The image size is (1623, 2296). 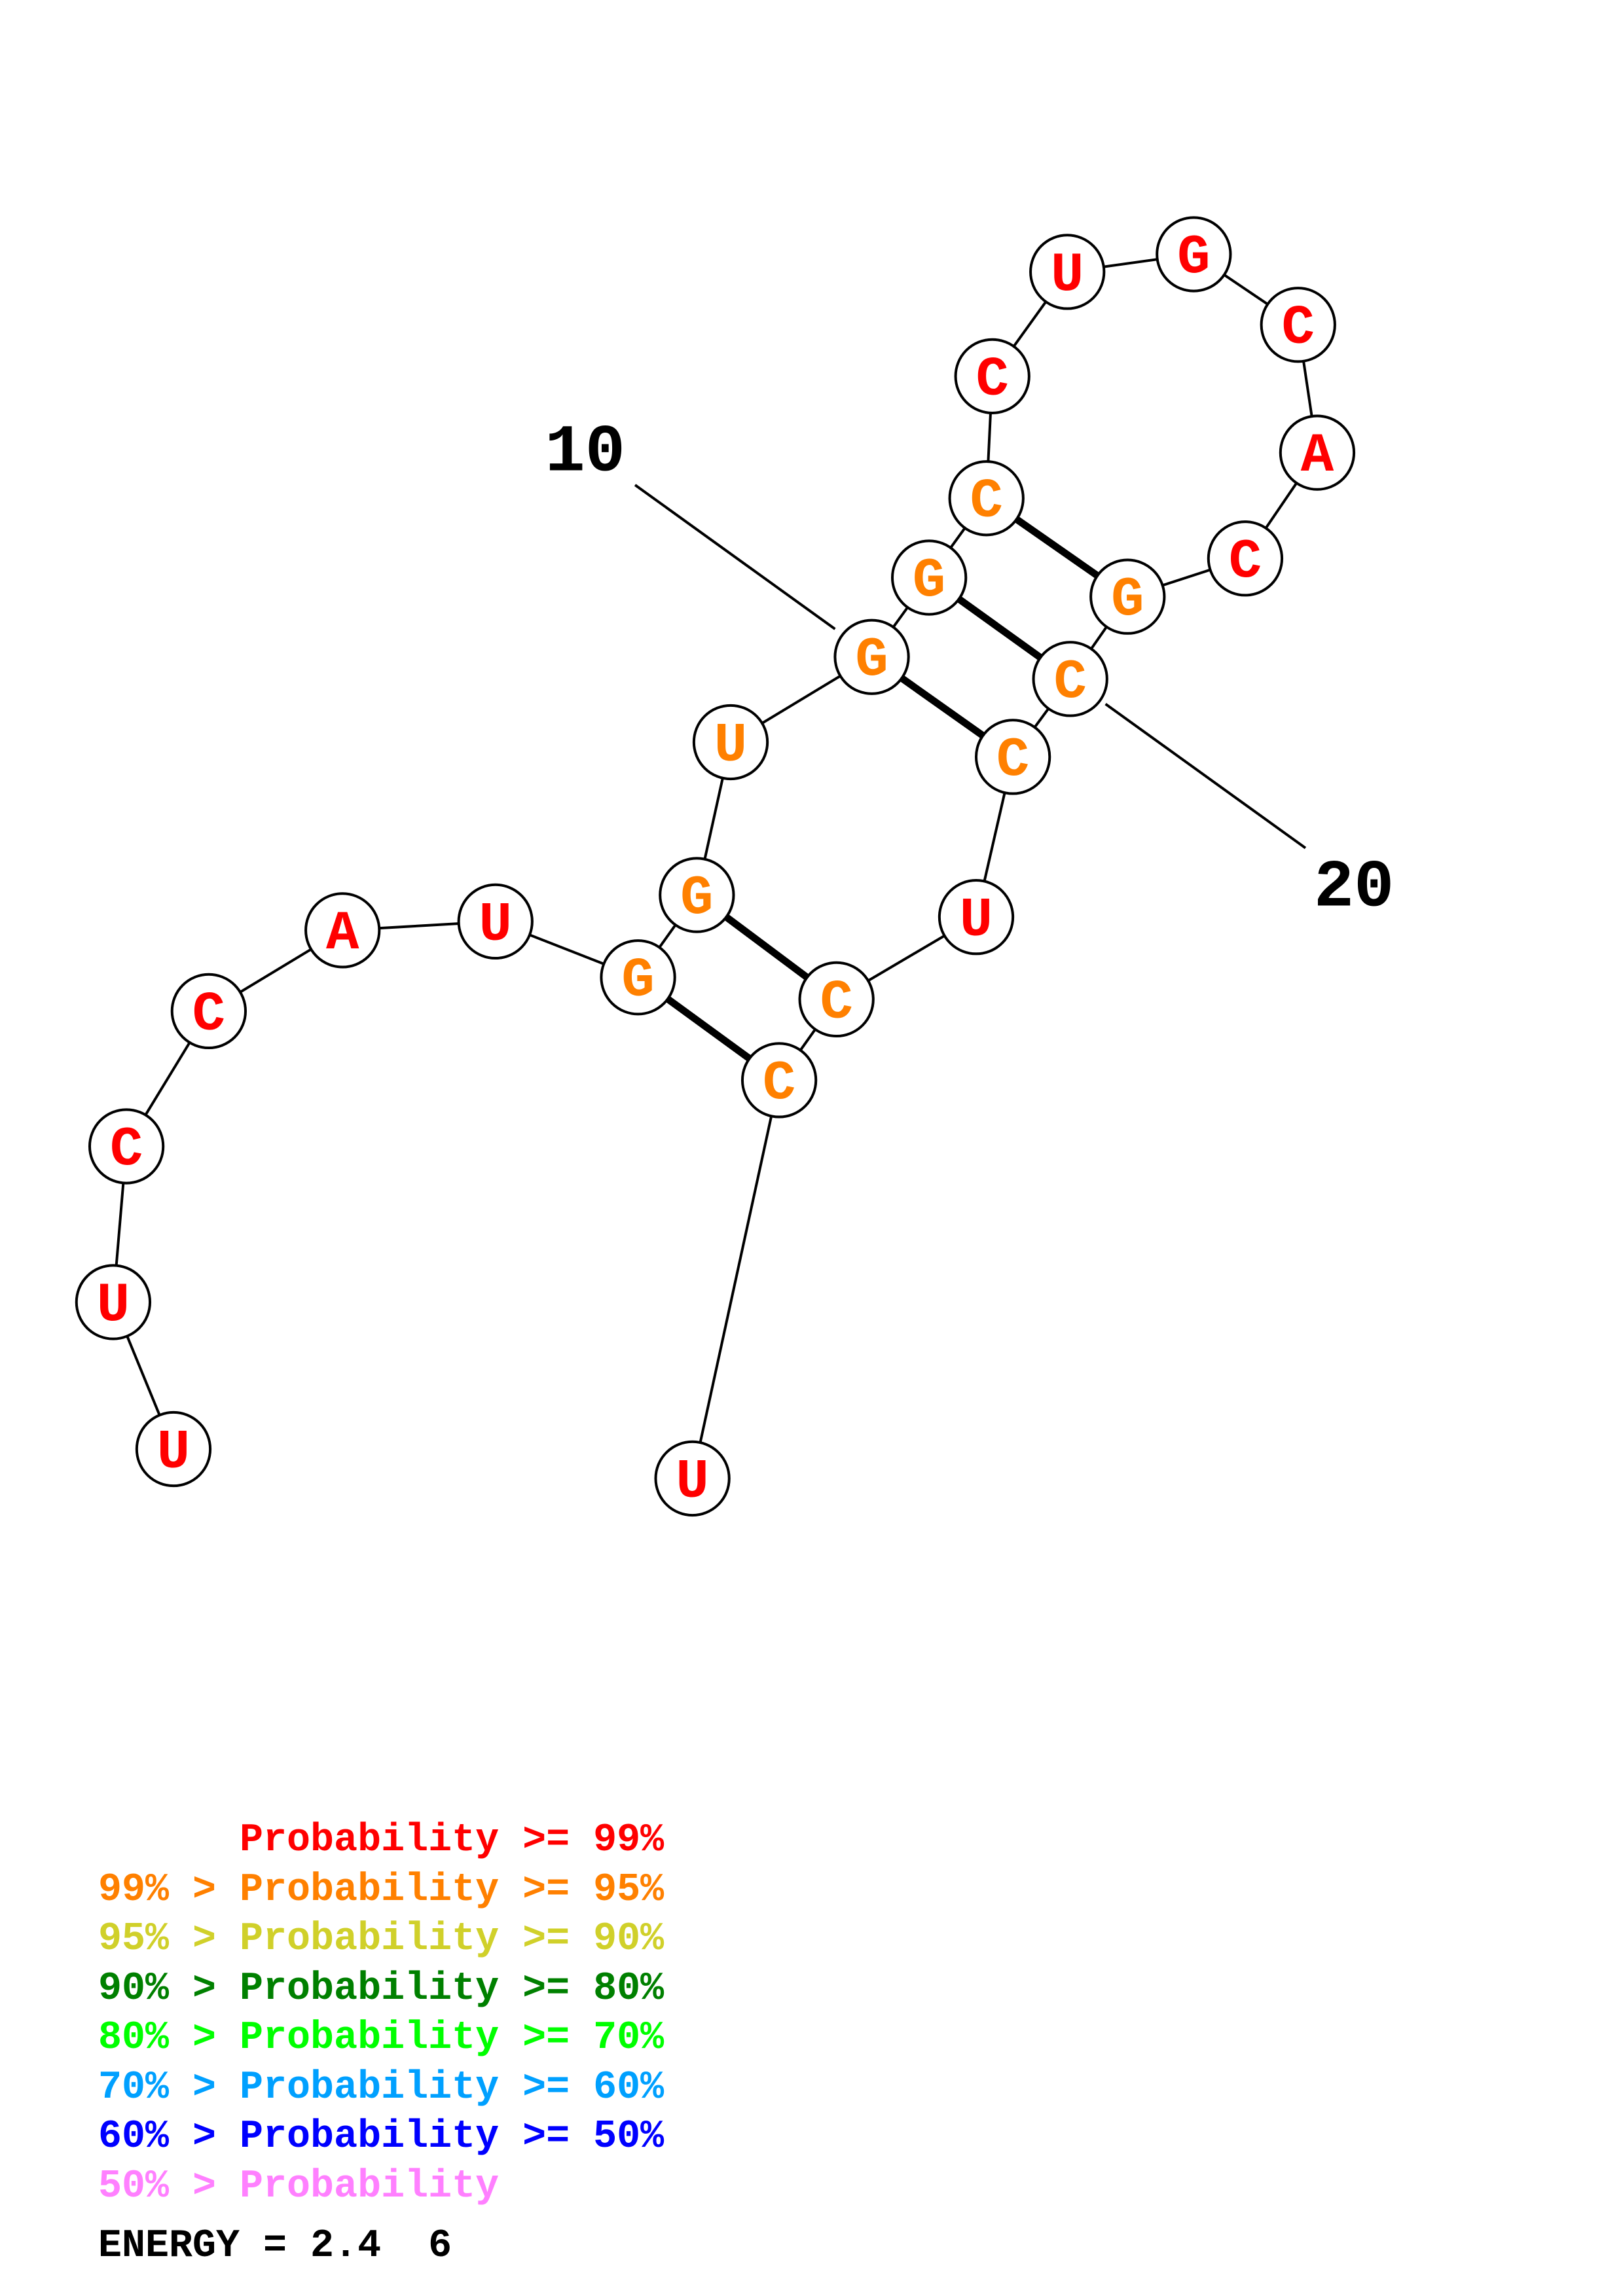 What do you see at coordinates (883, 789) in the screenshot?
I see `base-pair-layer` at bounding box center [883, 789].